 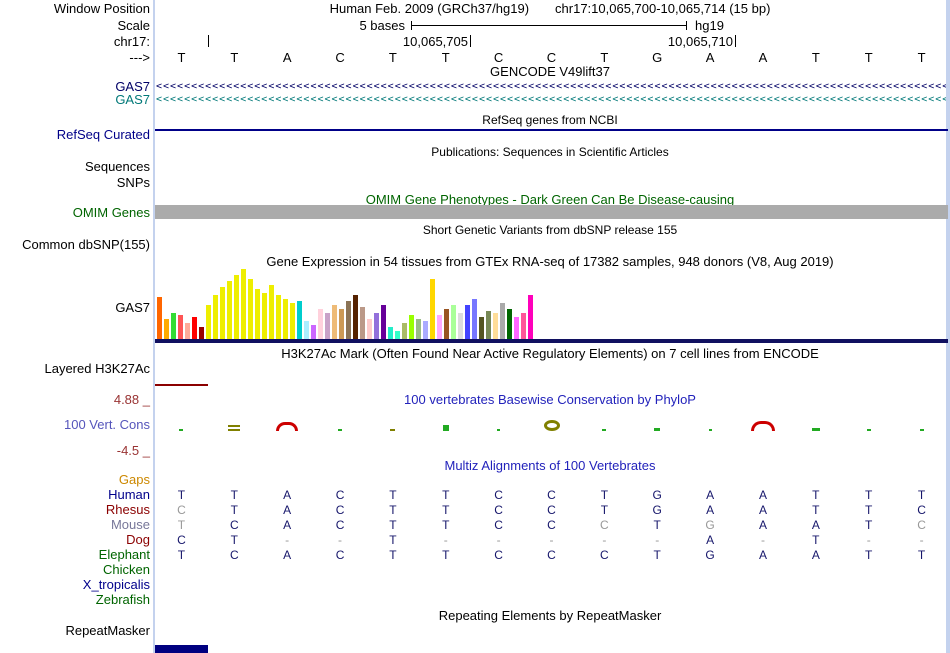 What do you see at coordinates (429, 8) in the screenshot?
I see `assembly-title: Human Feb. 2009 (GRCh37/hg19)` at bounding box center [429, 8].